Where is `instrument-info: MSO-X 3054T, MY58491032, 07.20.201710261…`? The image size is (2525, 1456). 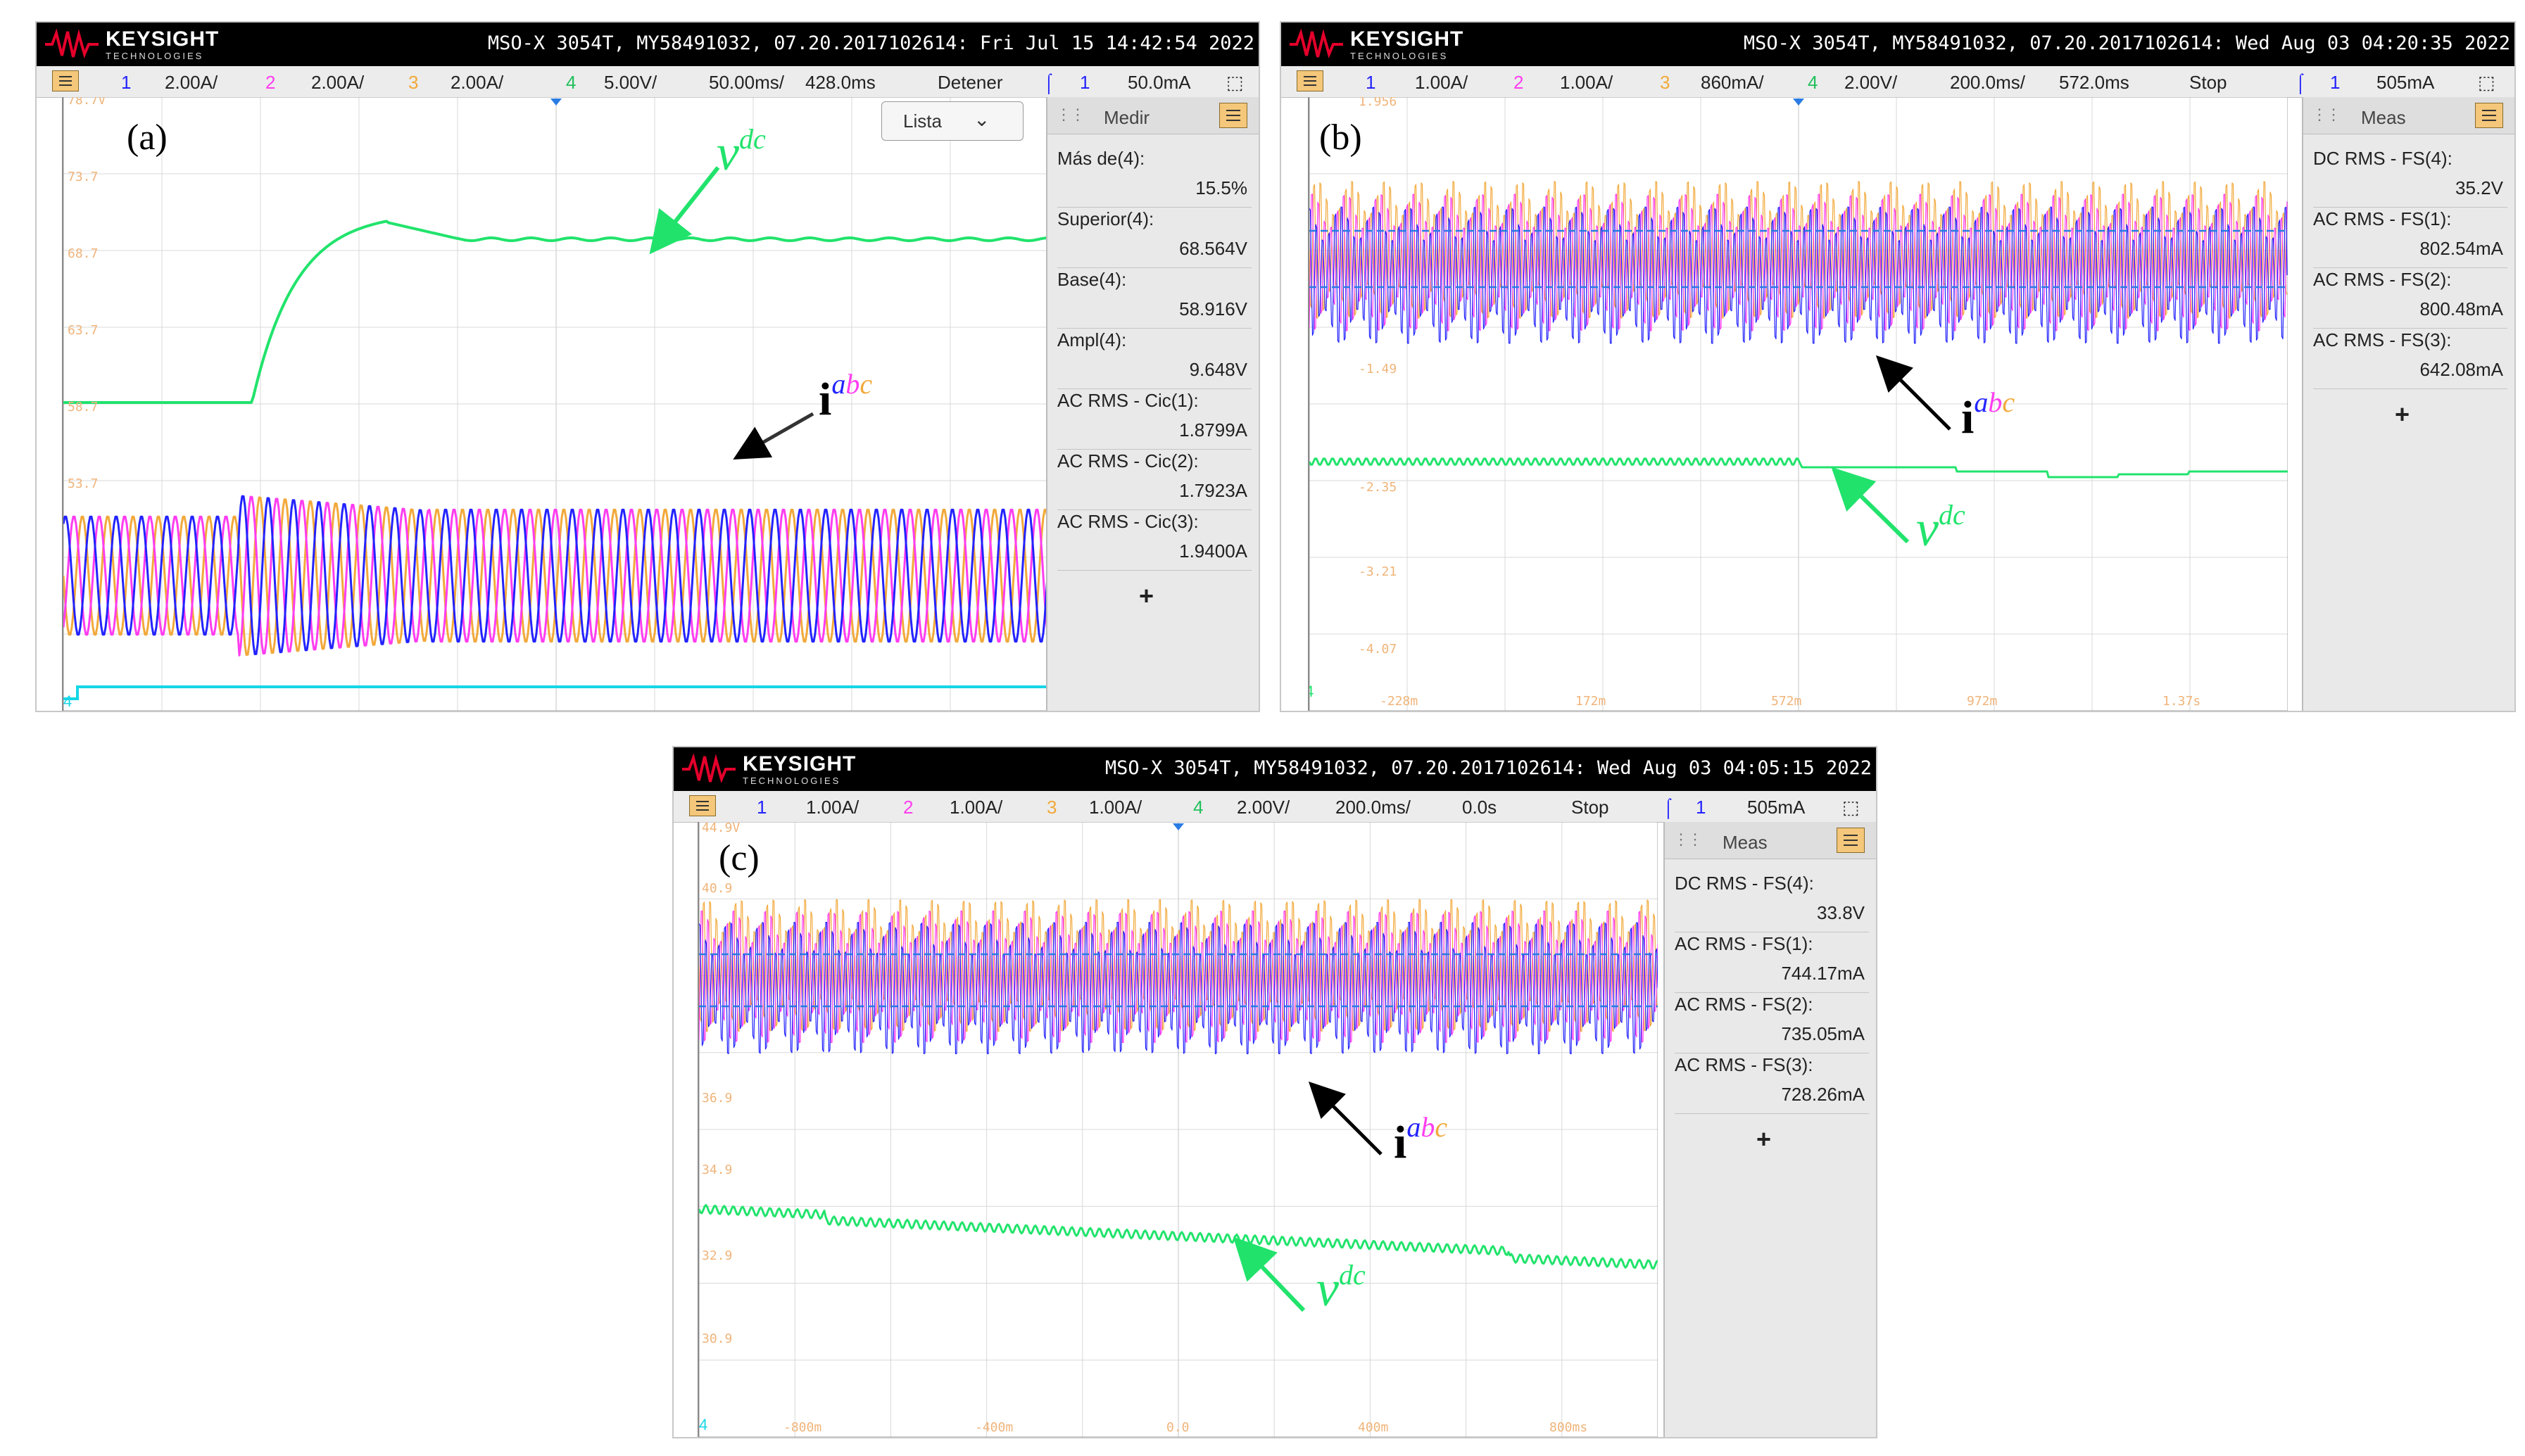
instrument-info: MSO-X 3054T, MY58491032, 07.20.201710261… is located at coordinates (870, 43).